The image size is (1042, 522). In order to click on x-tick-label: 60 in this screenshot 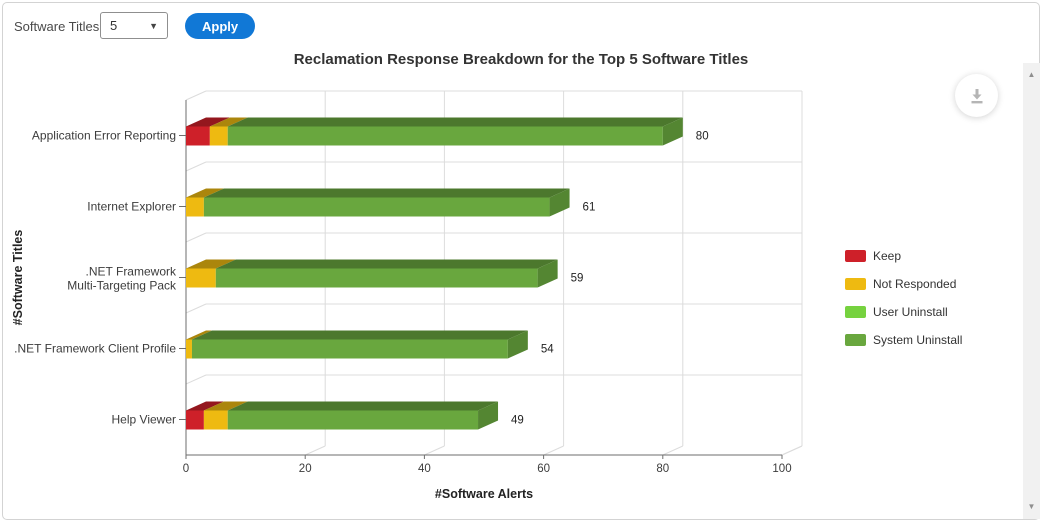, I will do `click(543, 469)`.